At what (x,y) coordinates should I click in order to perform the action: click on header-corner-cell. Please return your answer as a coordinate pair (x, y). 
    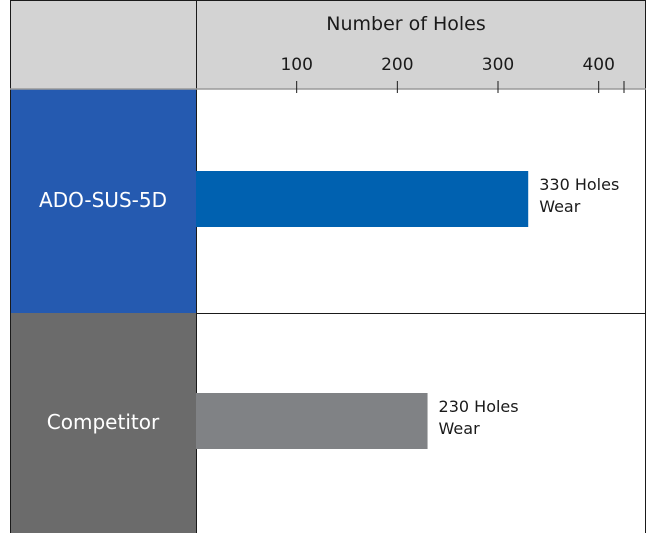
    Looking at the image, I should click on (103, 44).